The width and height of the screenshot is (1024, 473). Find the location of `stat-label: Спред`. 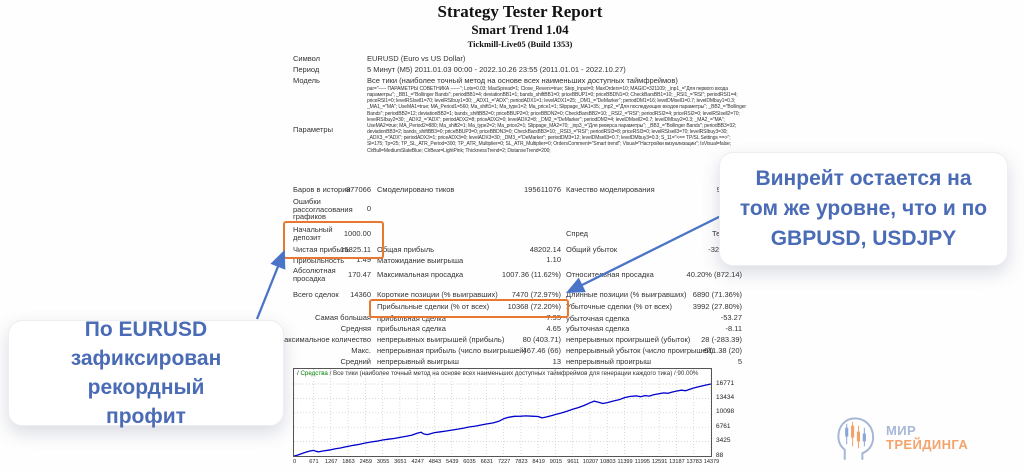

stat-label: Спред is located at coordinates (577, 234).